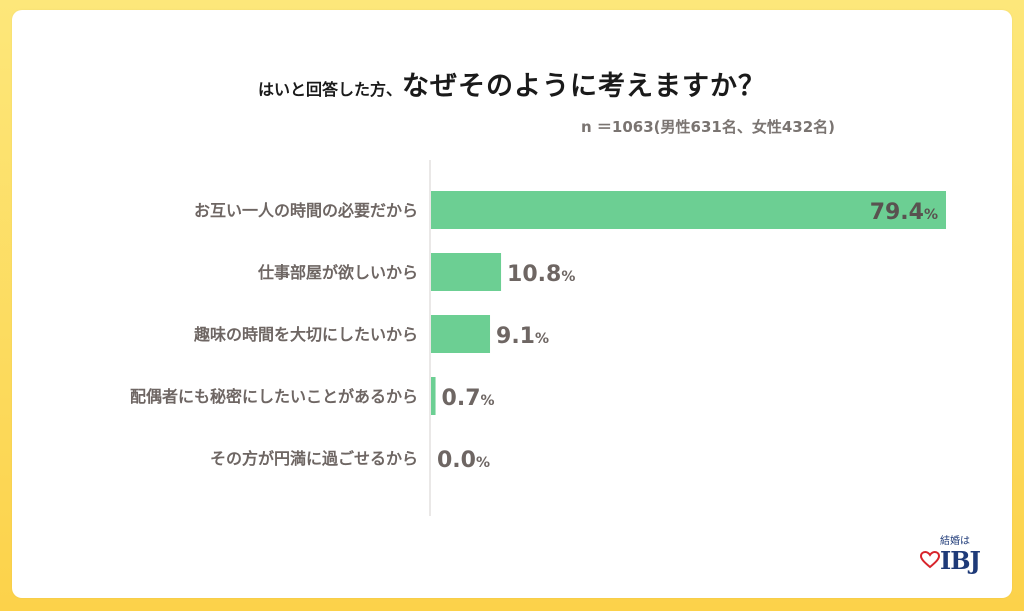  Describe the element at coordinates (522, 336) in the screenshot. I see `value-label-2: 9.1%` at that location.